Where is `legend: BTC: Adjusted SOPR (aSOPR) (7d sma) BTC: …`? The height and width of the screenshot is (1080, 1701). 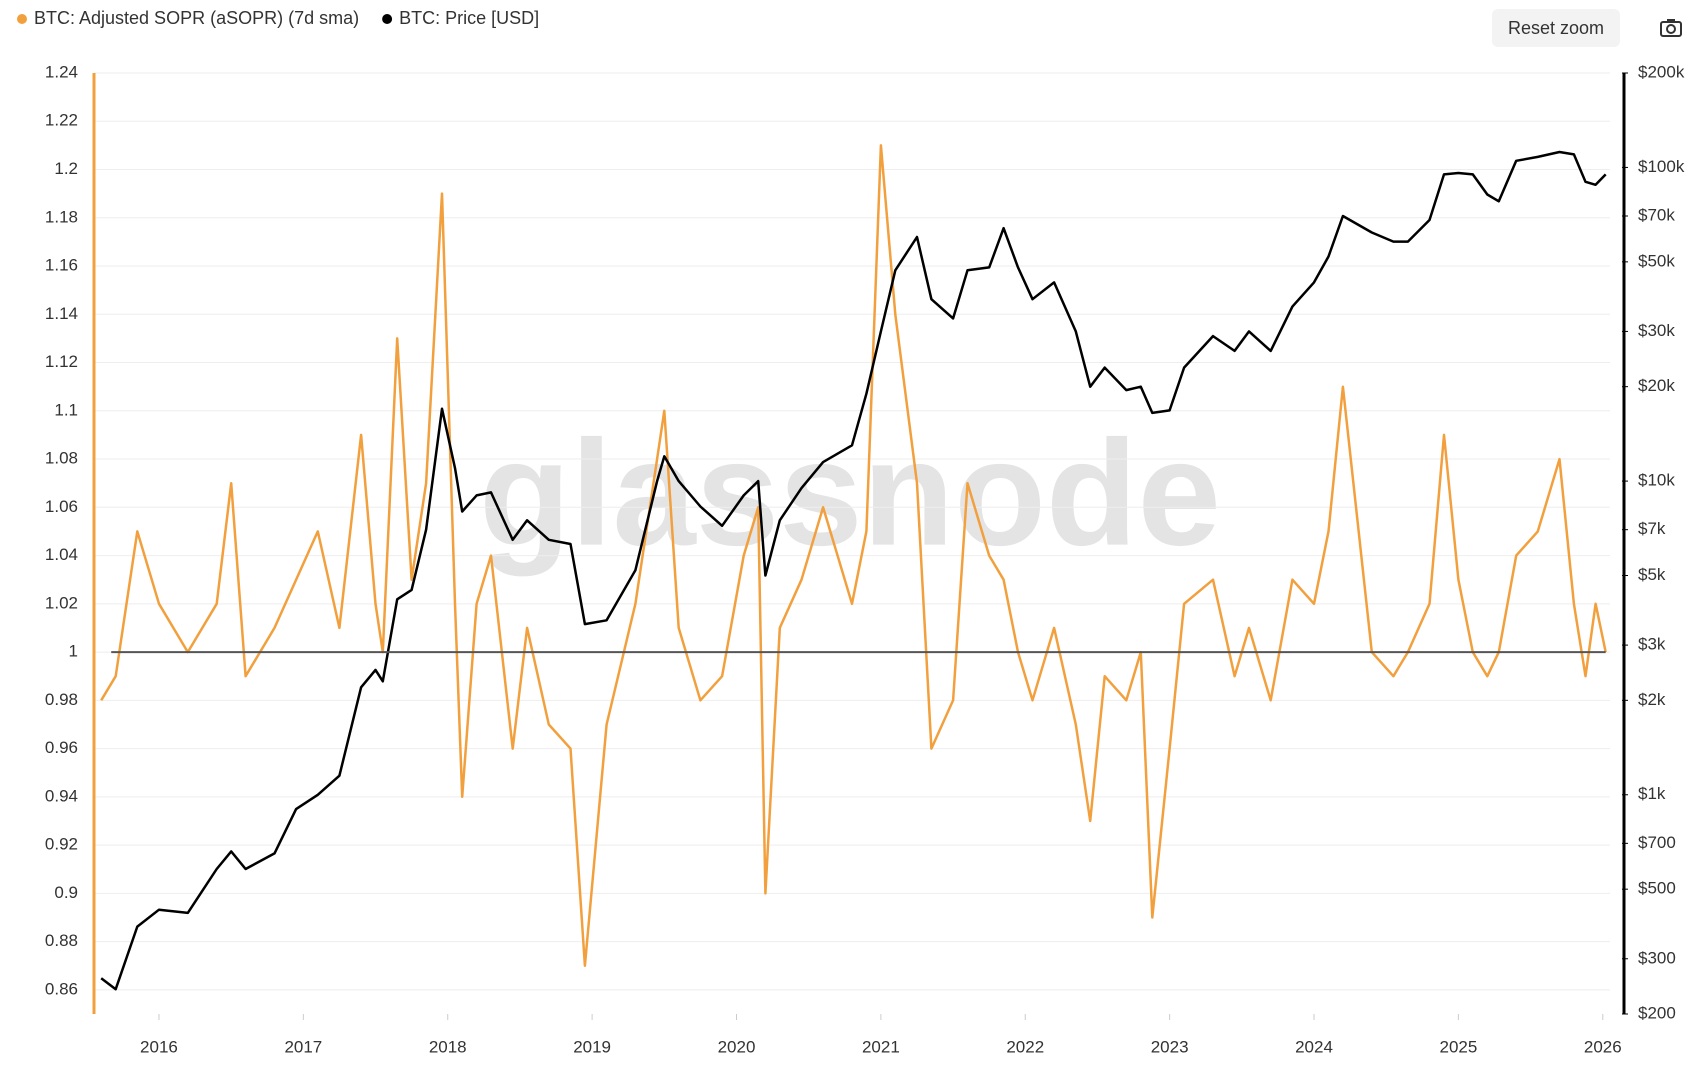
legend: BTC: Adjusted SOPR (aSOPR) (7d sma) BTC: … is located at coordinates (278, 18).